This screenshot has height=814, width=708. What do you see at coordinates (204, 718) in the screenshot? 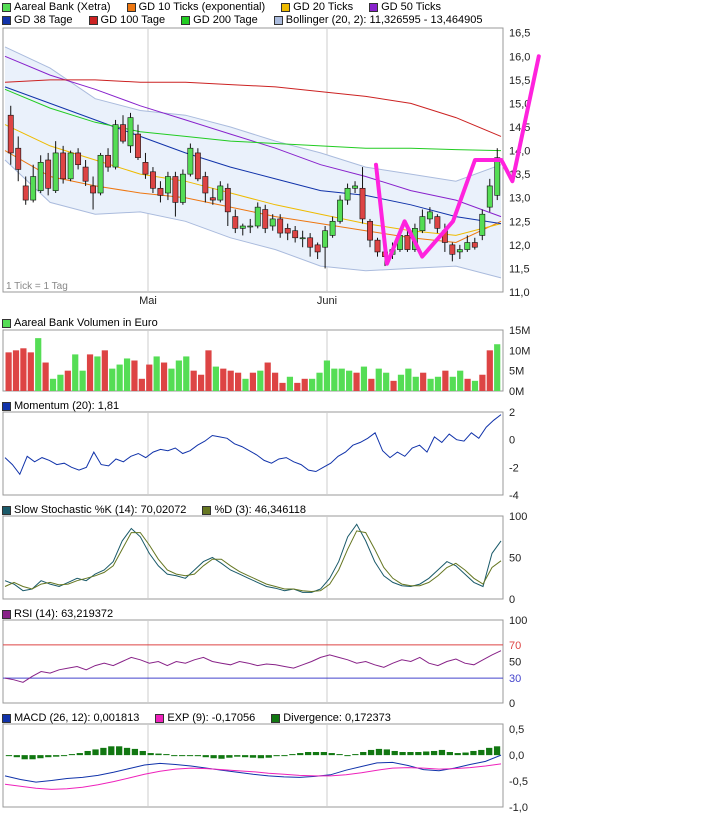
I see `legend-item: EXP (9): -0,17056` at bounding box center [204, 718].